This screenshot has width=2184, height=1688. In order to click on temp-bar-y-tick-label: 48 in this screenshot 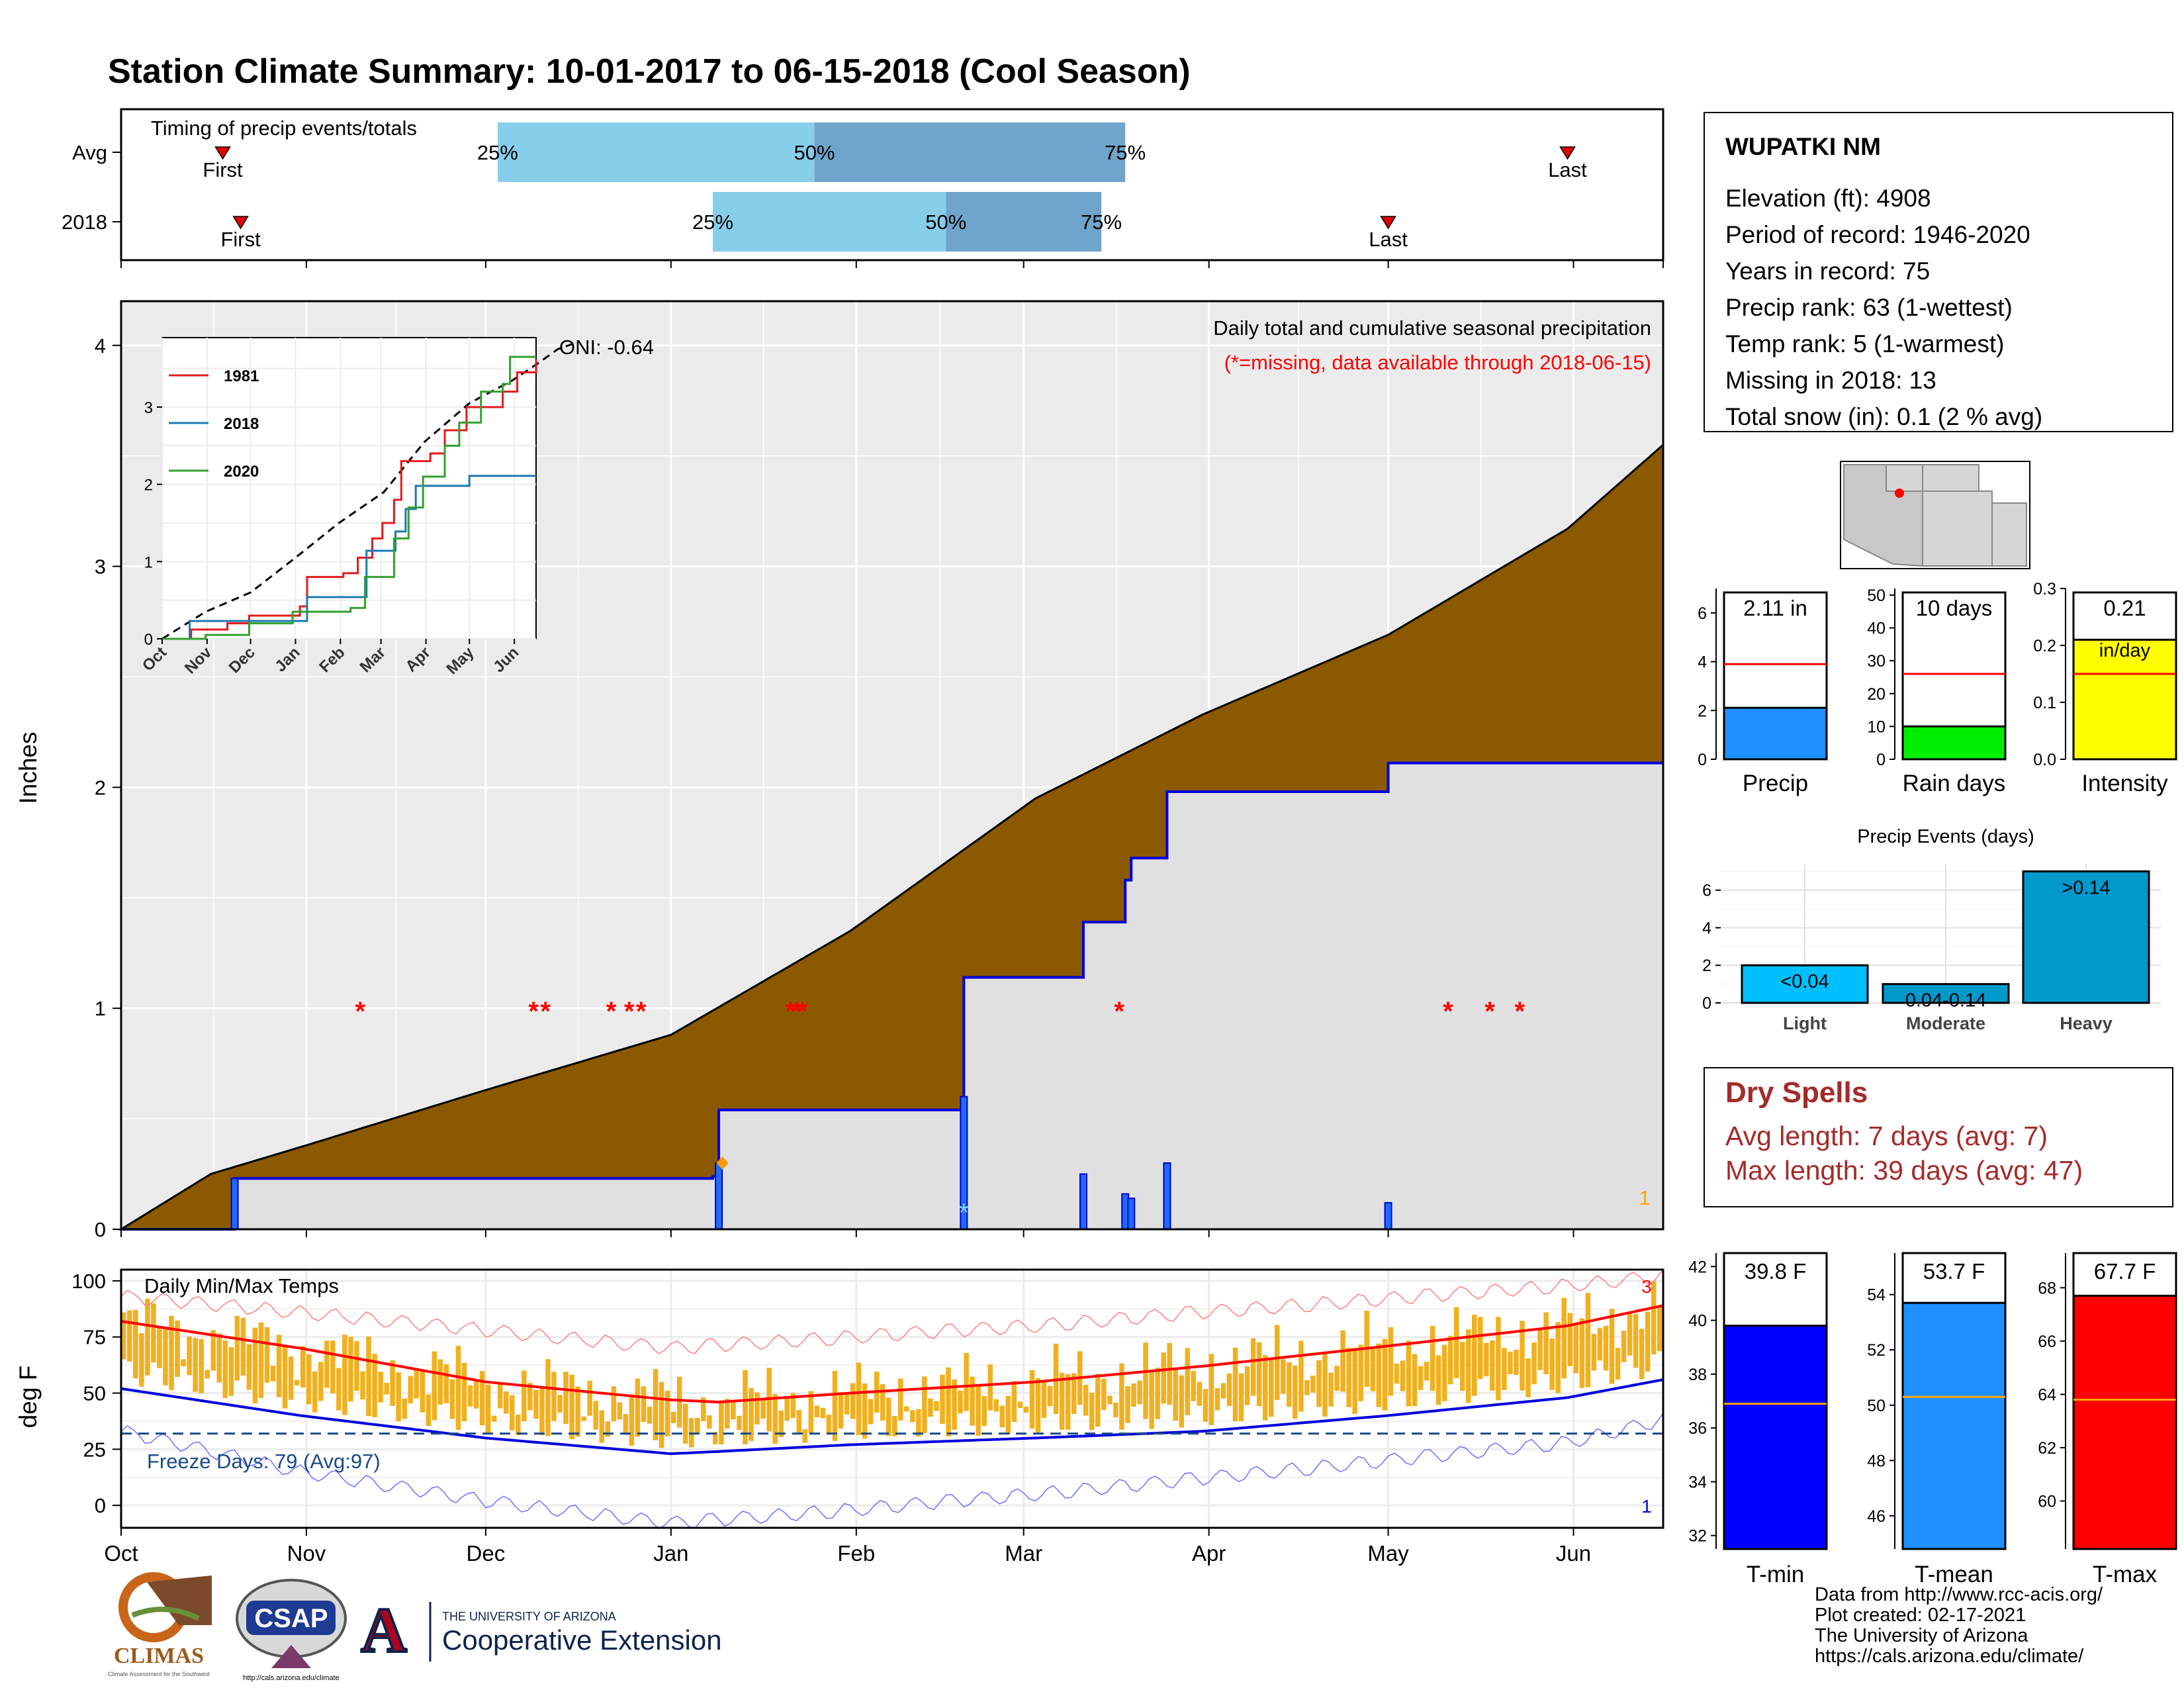, I will do `click(1877, 1461)`.